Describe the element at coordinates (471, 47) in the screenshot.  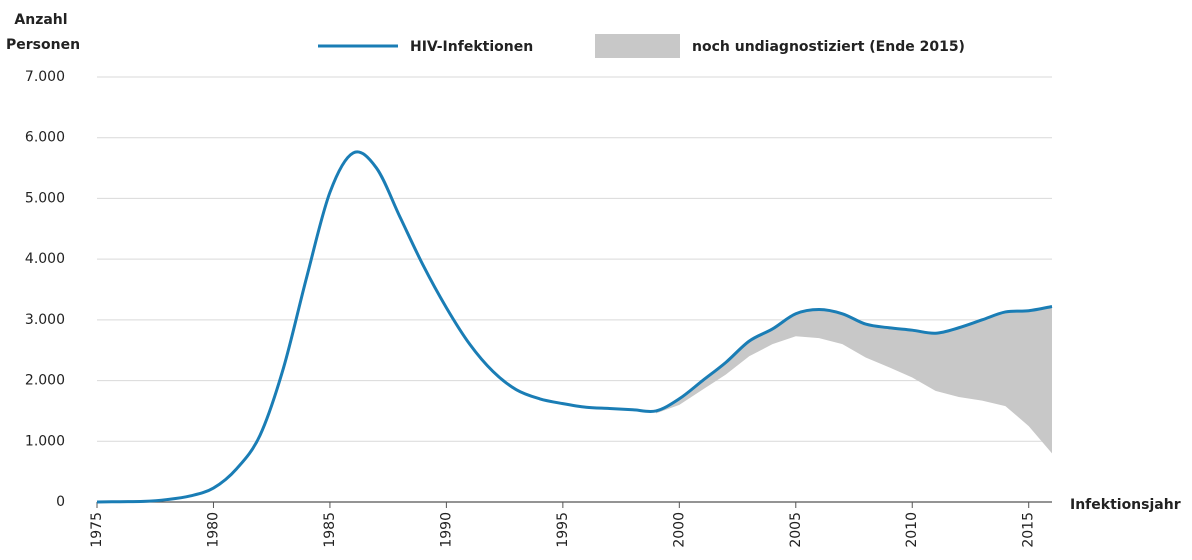
I see `legend-label: HIV-Infektionen` at that location.